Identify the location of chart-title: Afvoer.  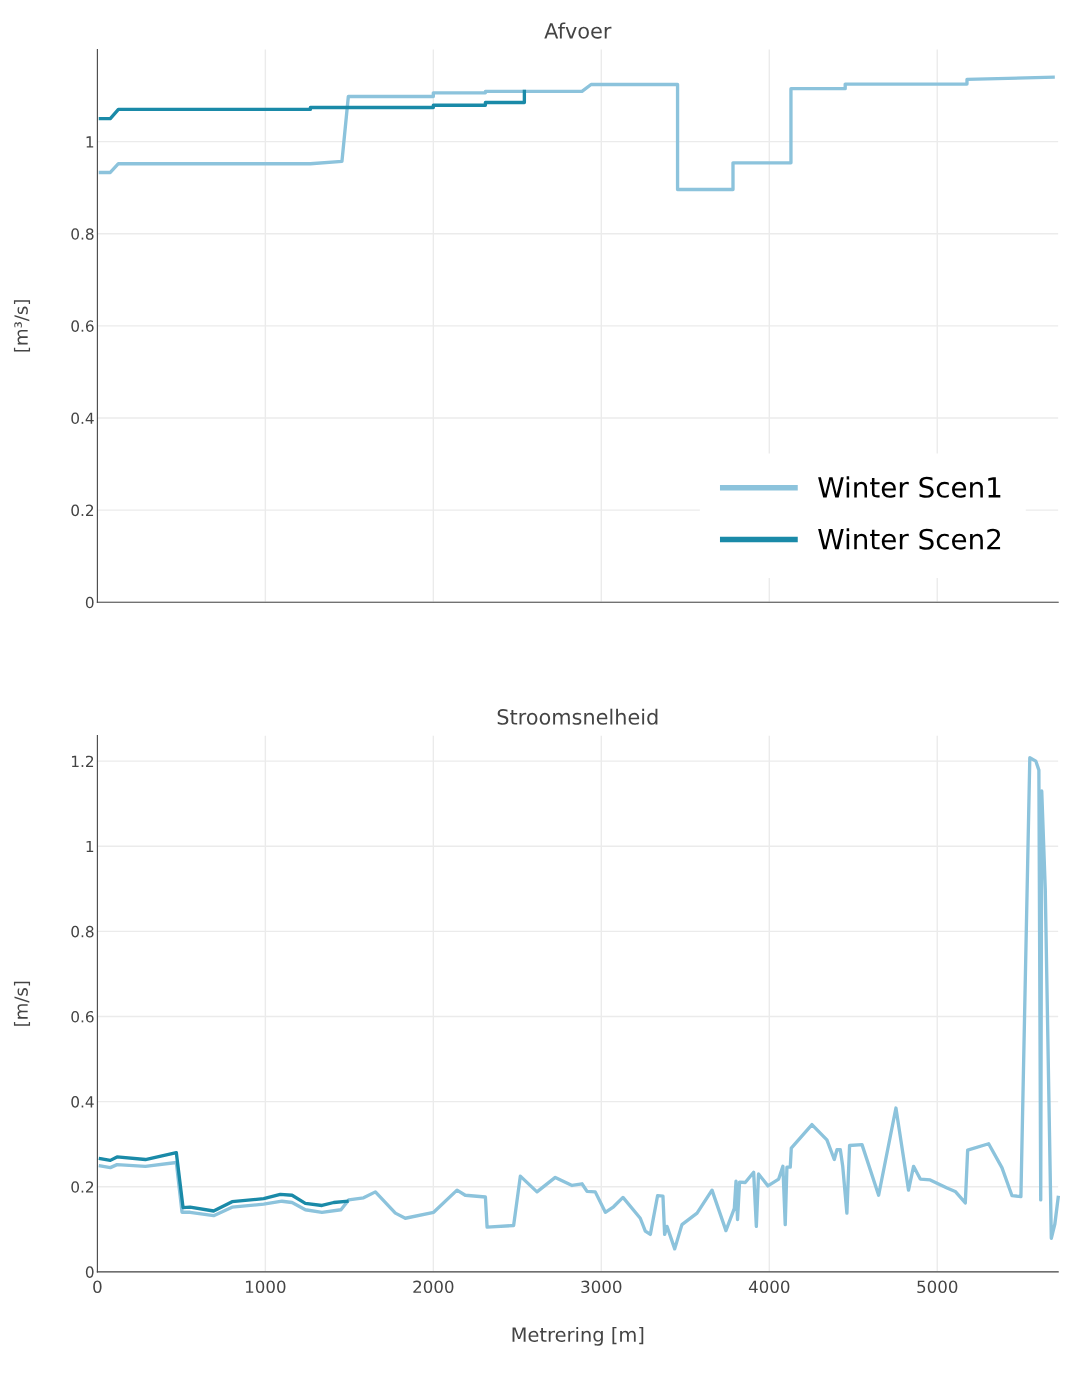
(578, 30).